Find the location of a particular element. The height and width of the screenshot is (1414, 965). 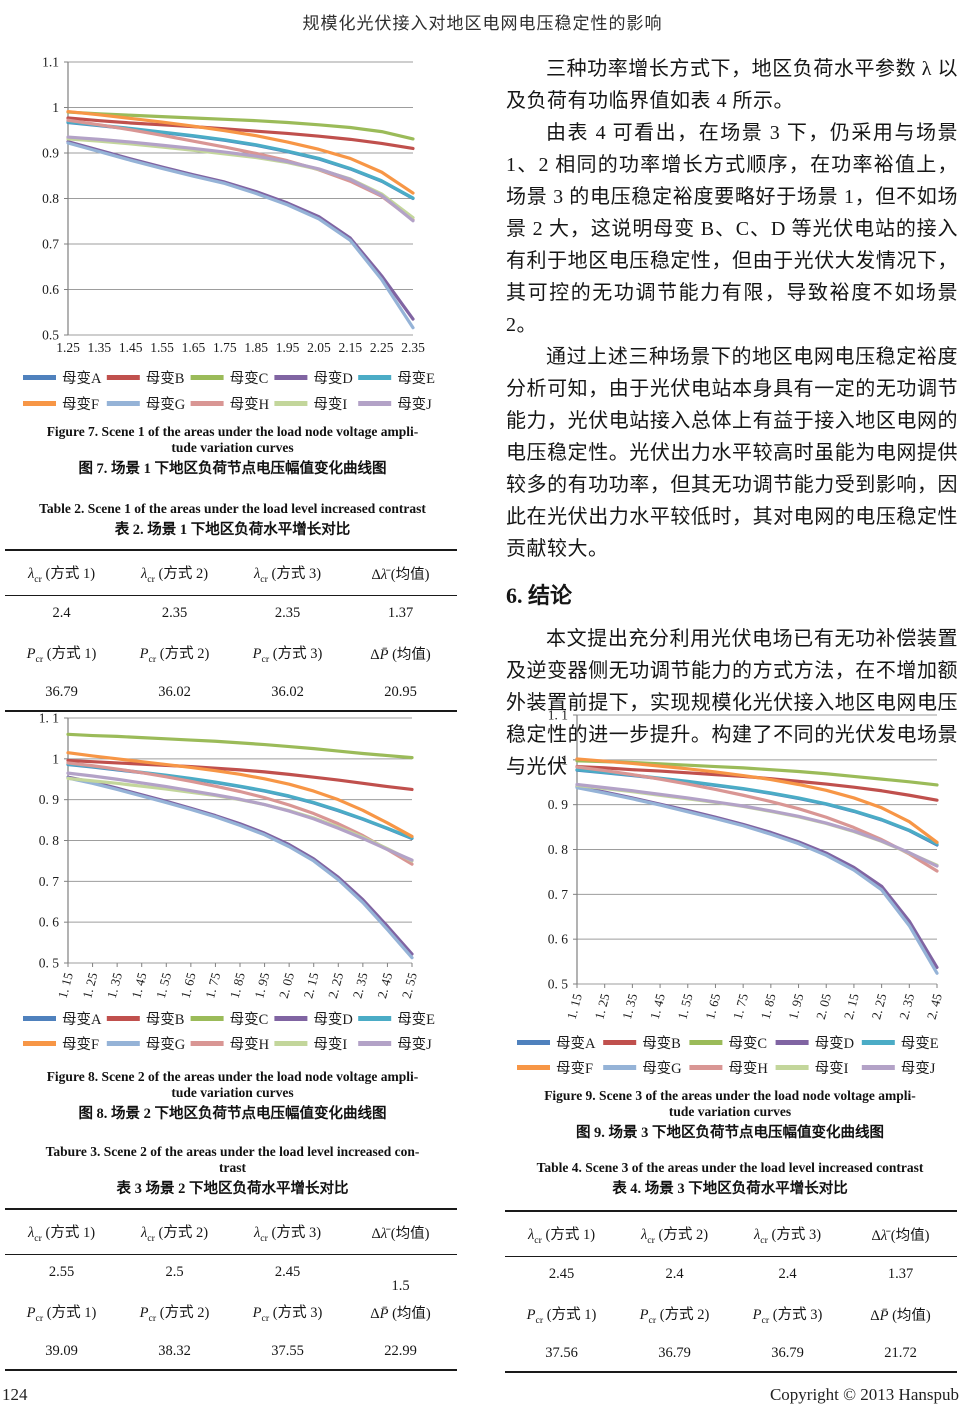

table-cell: 2.4 is located at coordinates (674, 1273).